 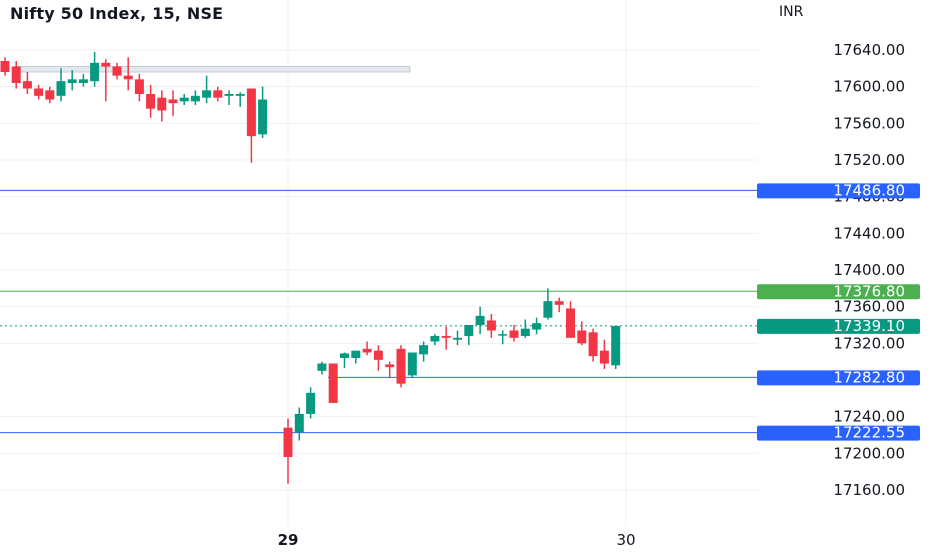 What do you see at coordinates (288, 540) in the screenshot?
I see `x-tick-label: 29` at bounding box center [288, 540].